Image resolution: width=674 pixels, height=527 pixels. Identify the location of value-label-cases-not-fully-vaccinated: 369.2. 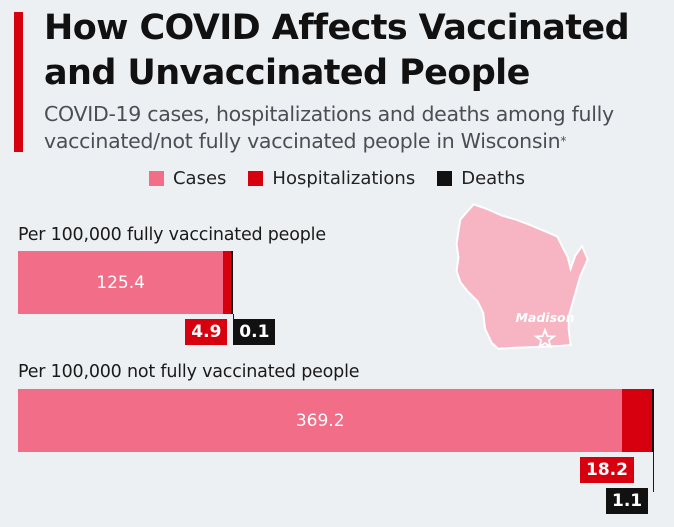
(320, 420).